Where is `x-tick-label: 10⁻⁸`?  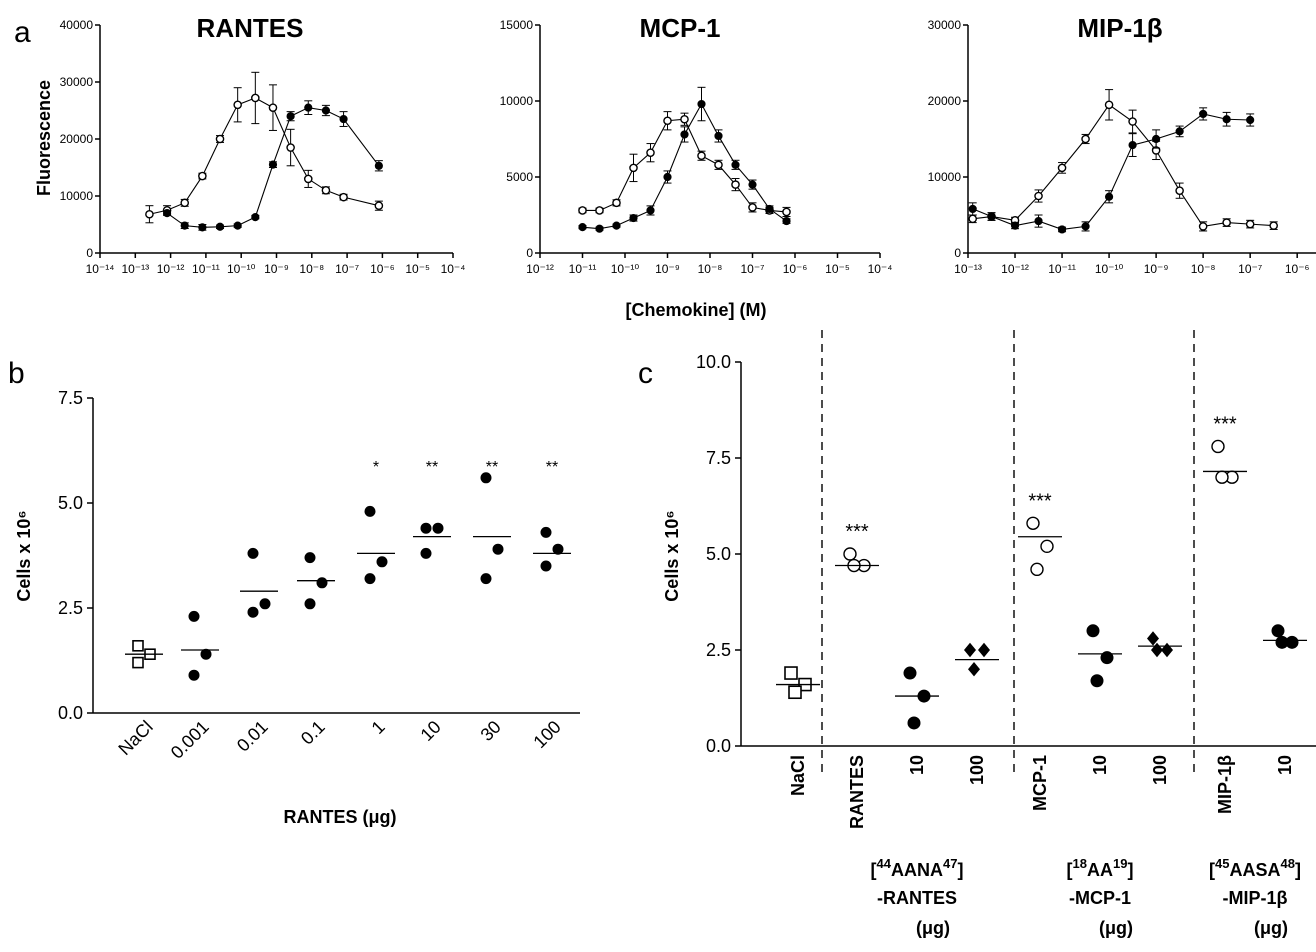
x-tick-label: 10⁻⁸ is located at coordinates (710, 269).